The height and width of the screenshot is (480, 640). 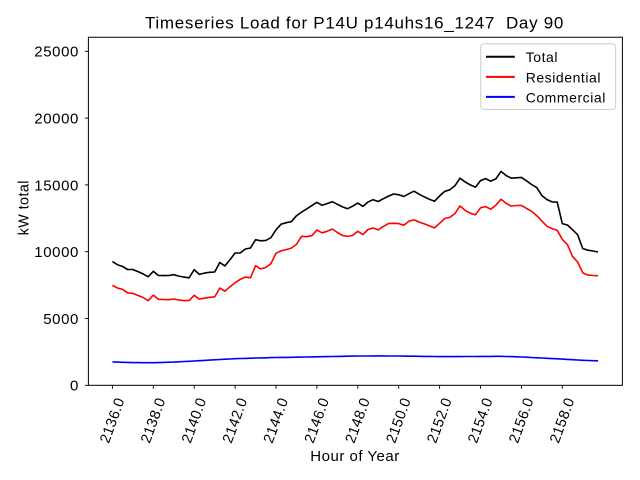 What do you see at coordinates (566, 97) in the screenshot?
I see `svg-text: Commercial` at bounding box center [566, 97].